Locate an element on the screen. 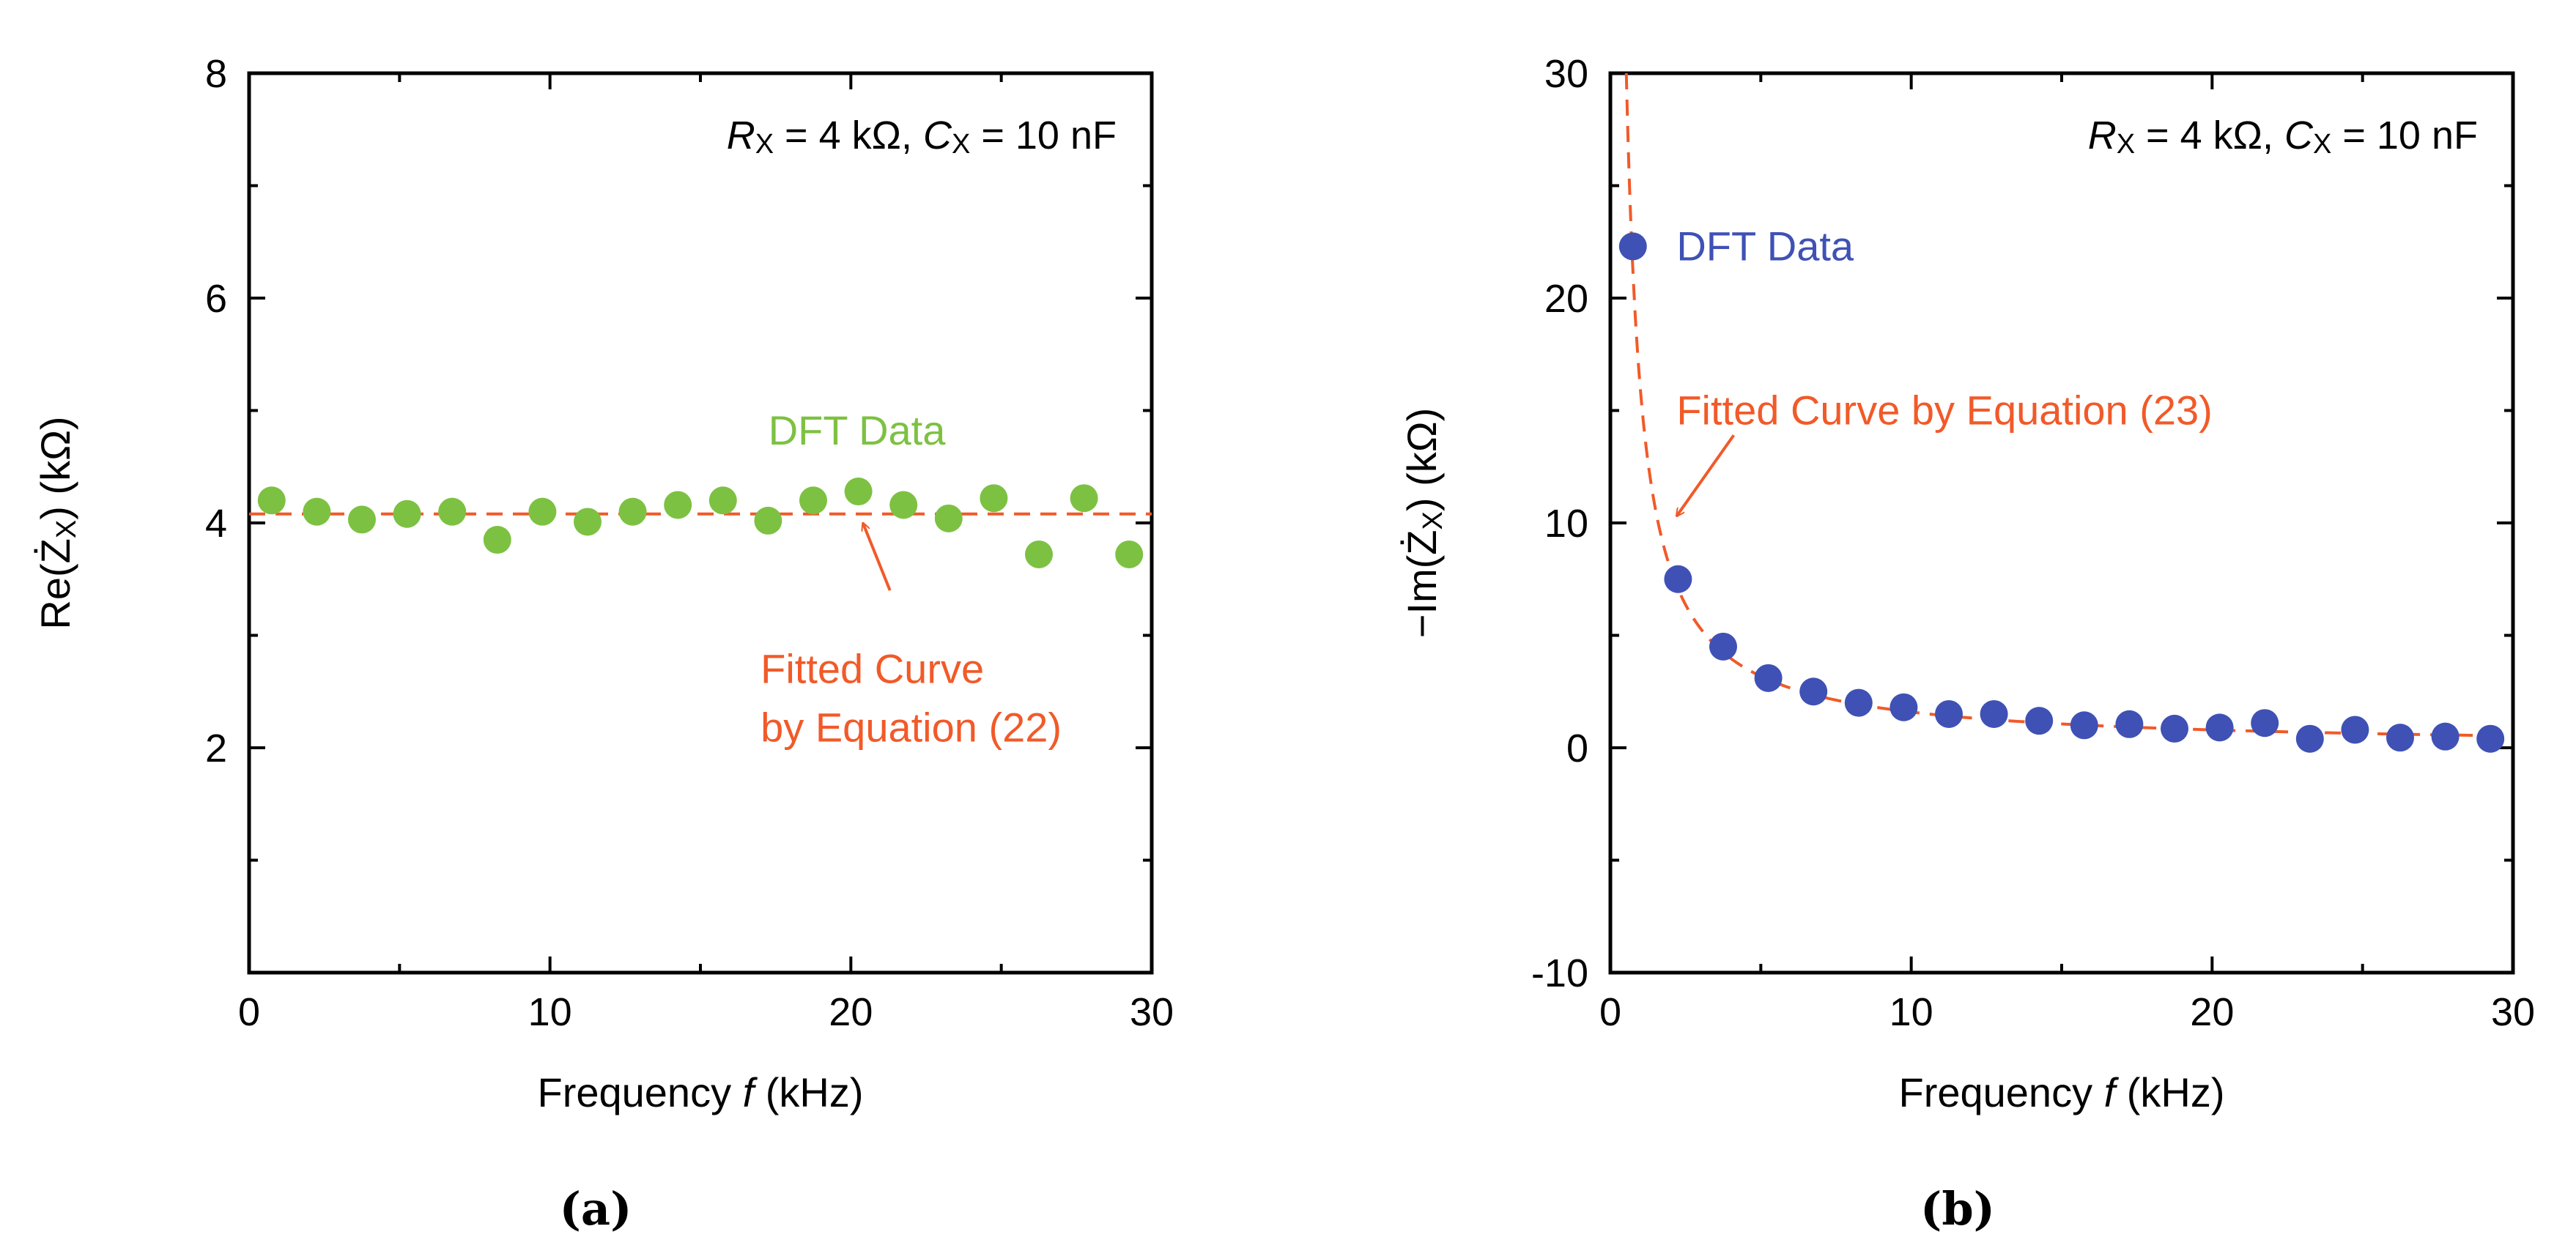 This screenshot has width=2576, height=1248. y-tick-label: 0 is located at coordinates (1577, 748).